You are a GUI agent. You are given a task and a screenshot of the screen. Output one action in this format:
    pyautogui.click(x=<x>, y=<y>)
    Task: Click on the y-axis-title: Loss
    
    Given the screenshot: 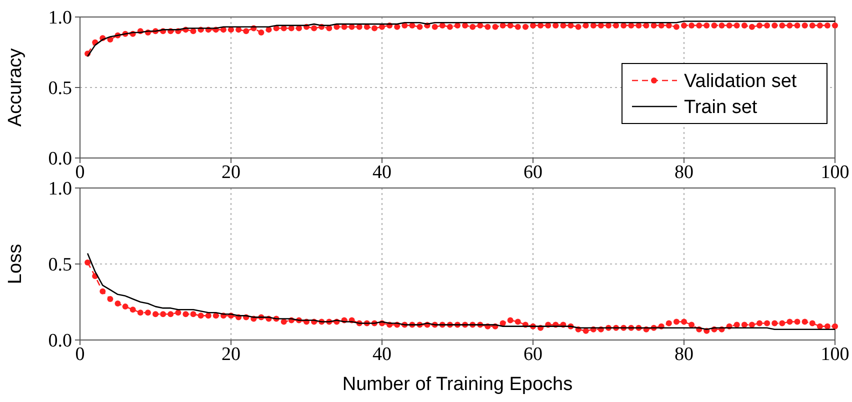 What is the action you would take?
    pyautogui.click(x=15, y=264)
    